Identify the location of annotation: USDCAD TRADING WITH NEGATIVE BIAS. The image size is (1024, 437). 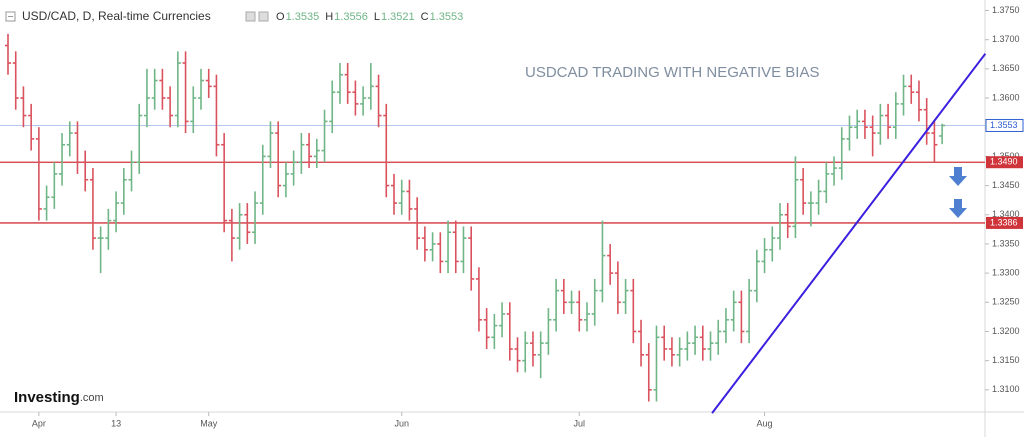
(672, 72).